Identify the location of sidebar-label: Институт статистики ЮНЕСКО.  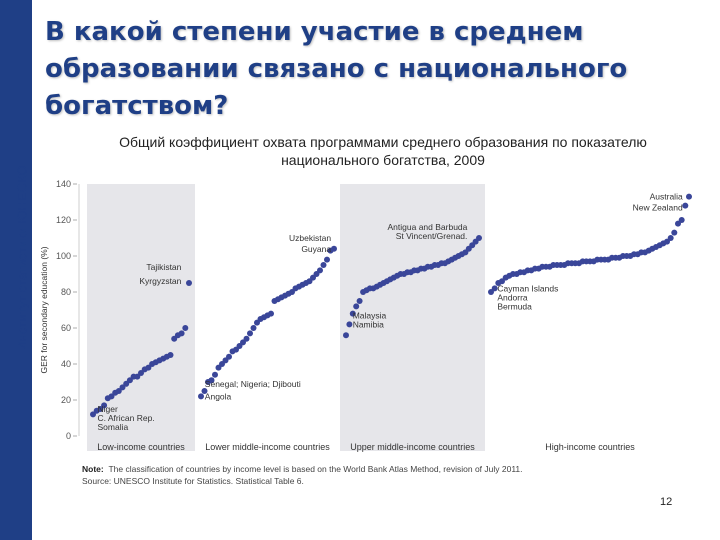
(22, 258).